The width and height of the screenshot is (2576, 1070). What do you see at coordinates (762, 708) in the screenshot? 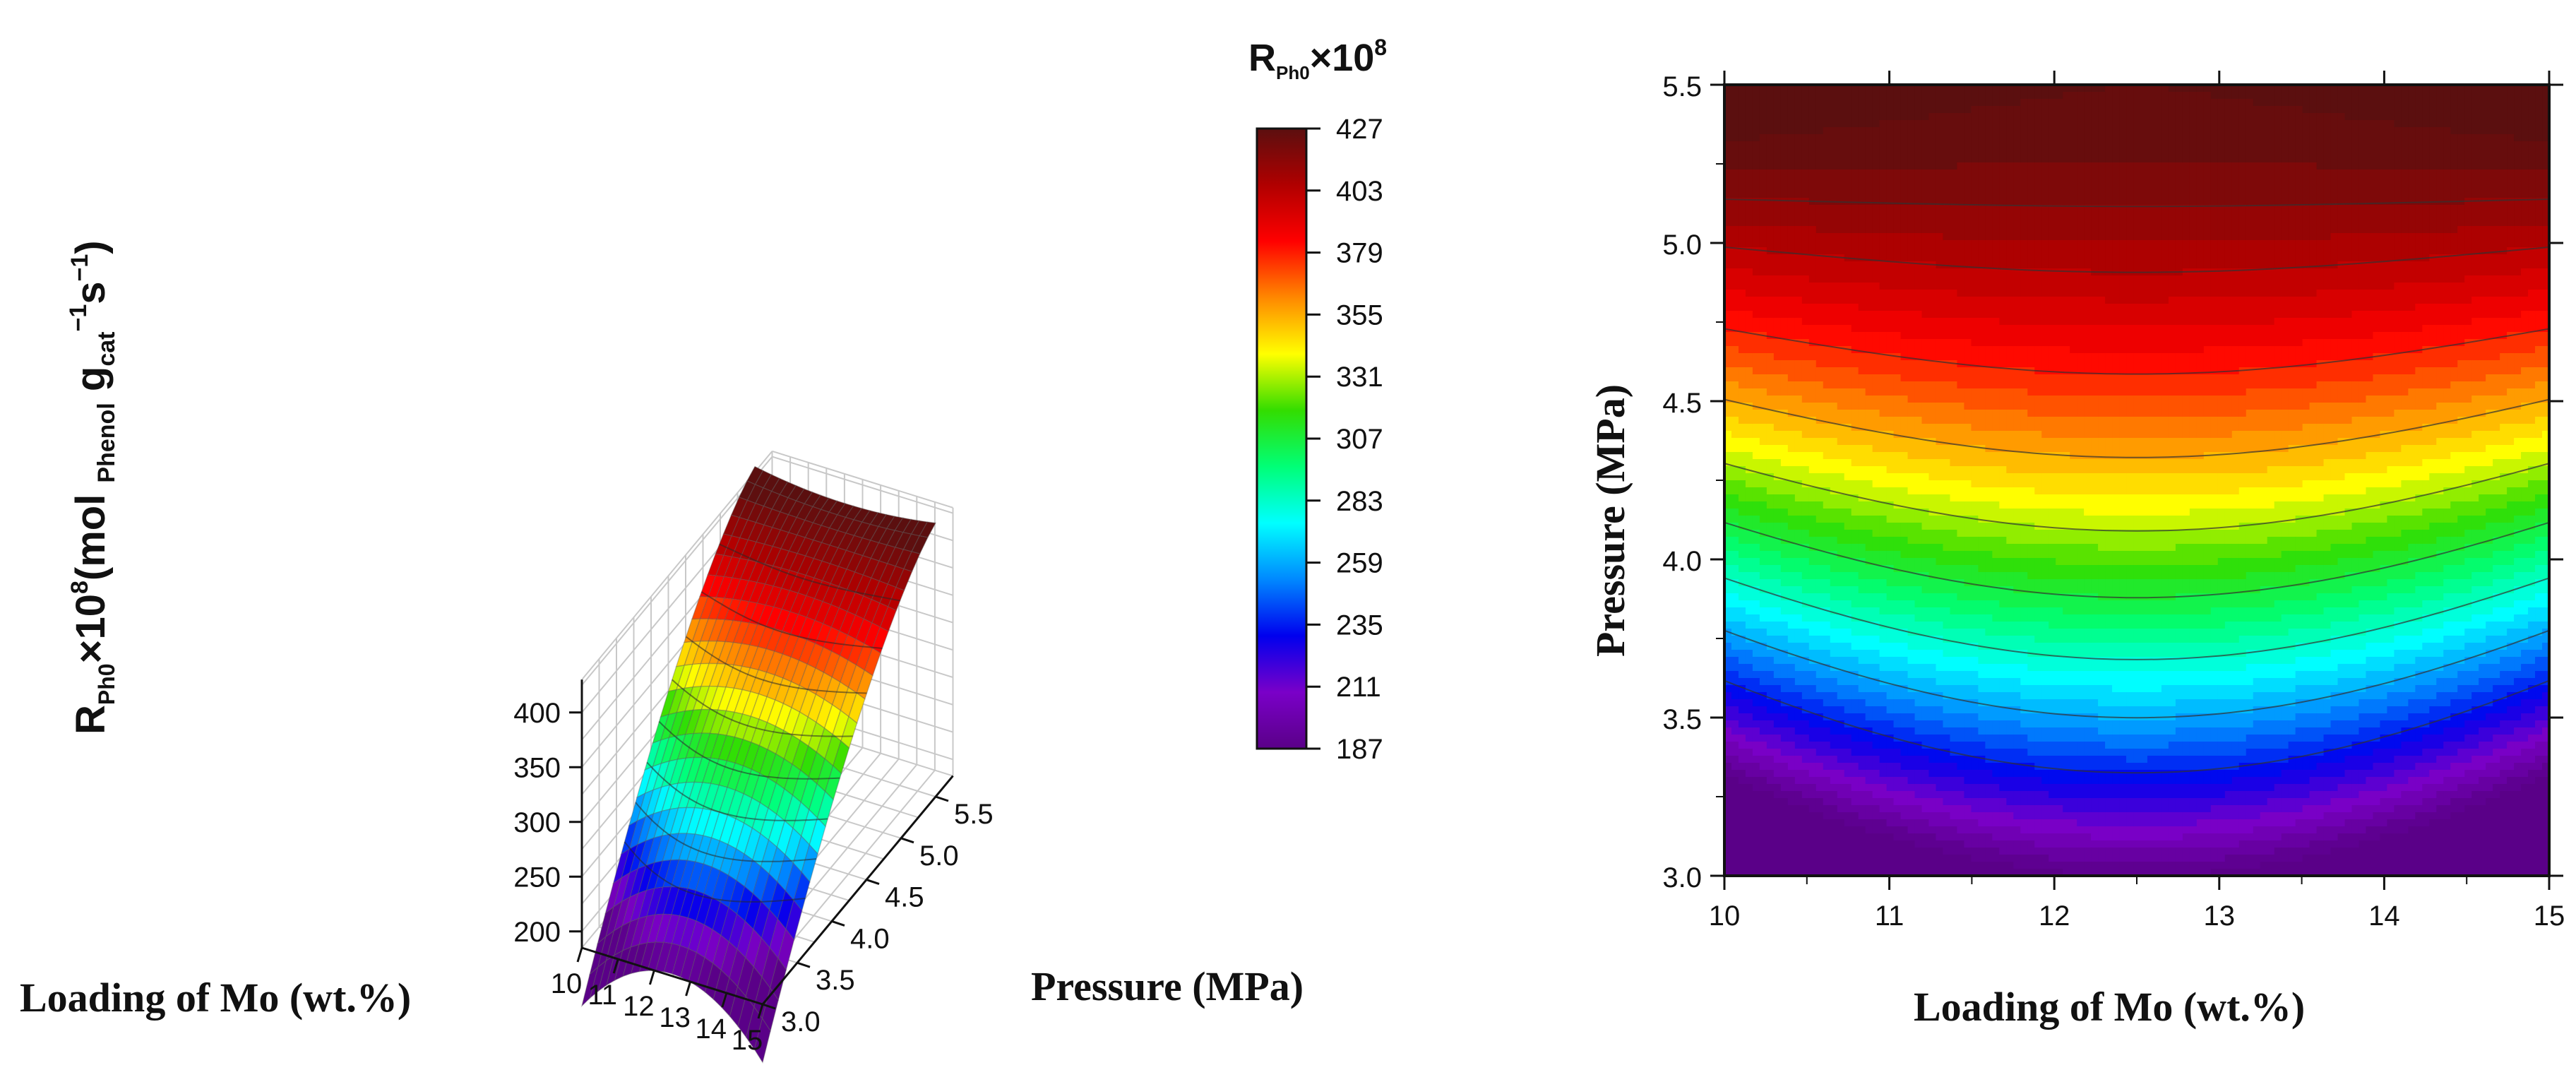
I see `surface-contour-line` at bounding box center [762, 708].